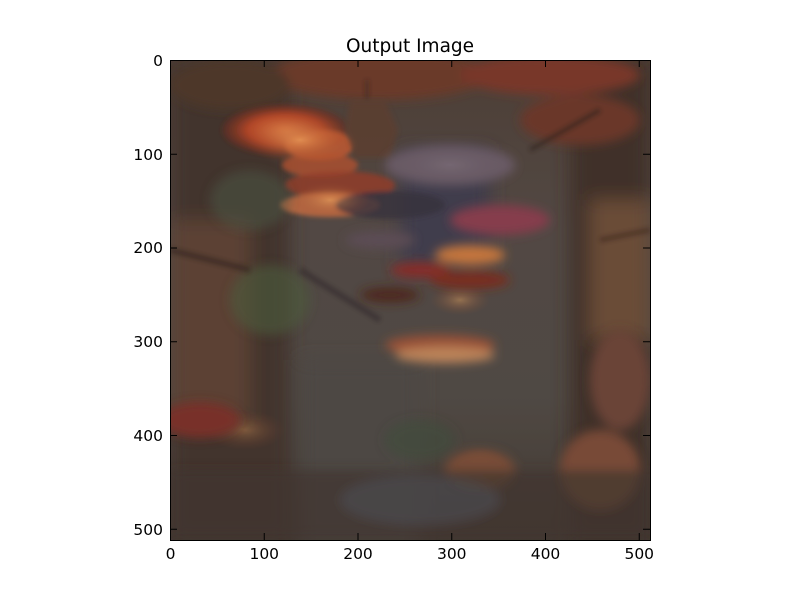 This screenshot has width=800, height=600. I want to click on x-tick-label: 200, so click(358, 554).